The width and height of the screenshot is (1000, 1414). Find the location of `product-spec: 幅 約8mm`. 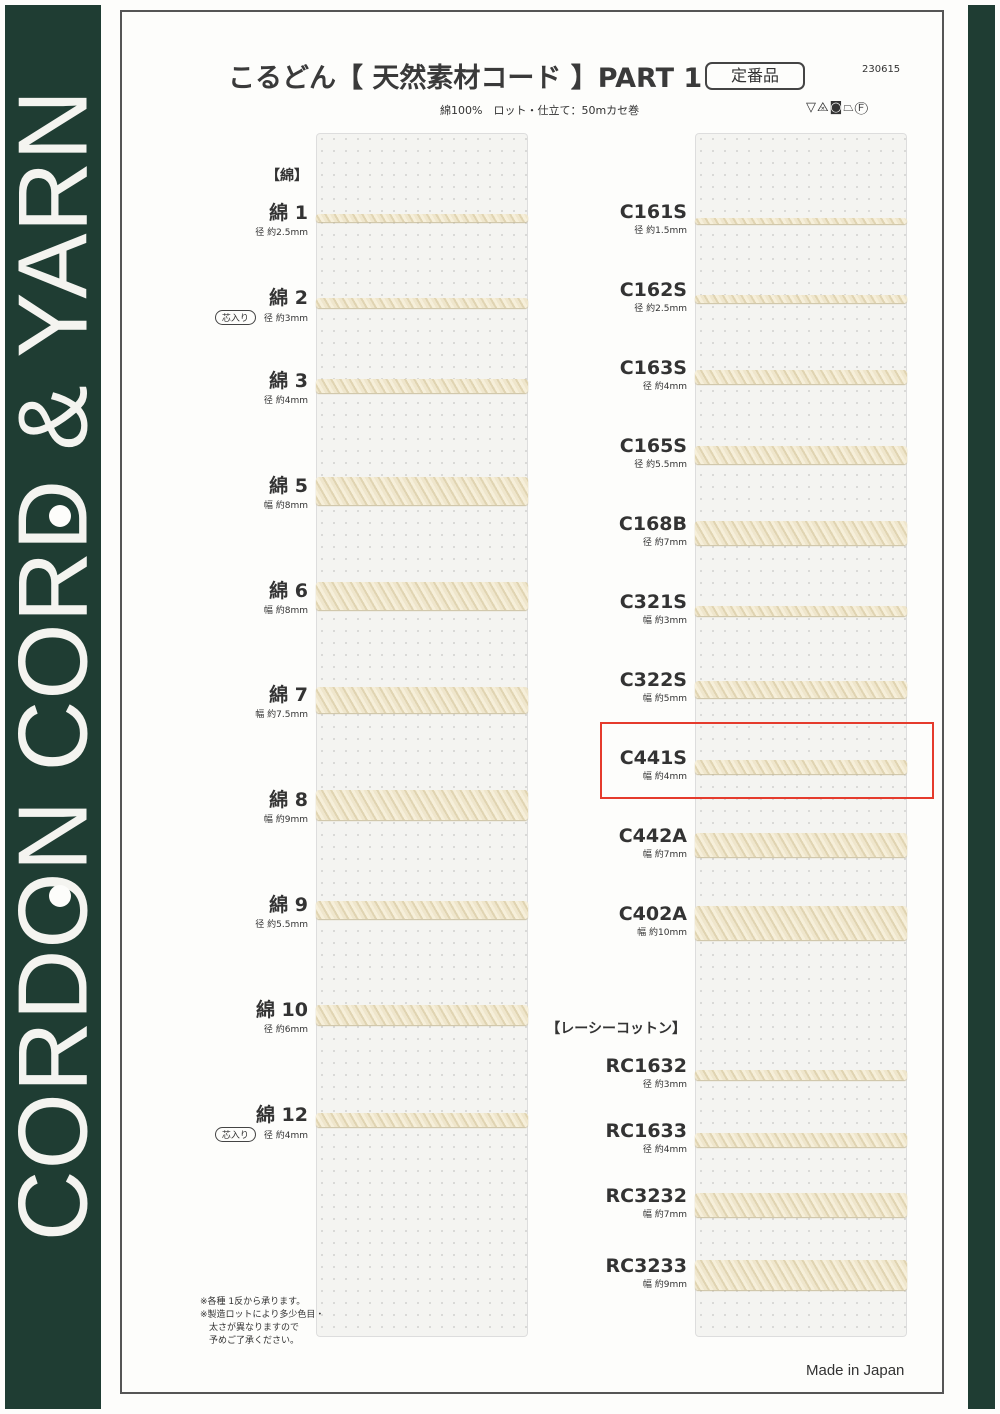

product-spec: 幅 約8mm is located at coordinates (233, 504).